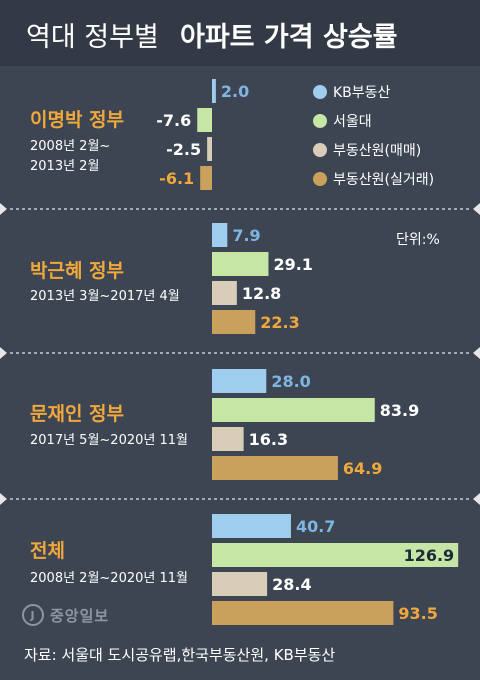 Image resolution: width=480 pixels, height=680 pixels. Describe the element at coordinates (64, 166) in the screenshot. I see `group-period: 2013년 2월` at that location.